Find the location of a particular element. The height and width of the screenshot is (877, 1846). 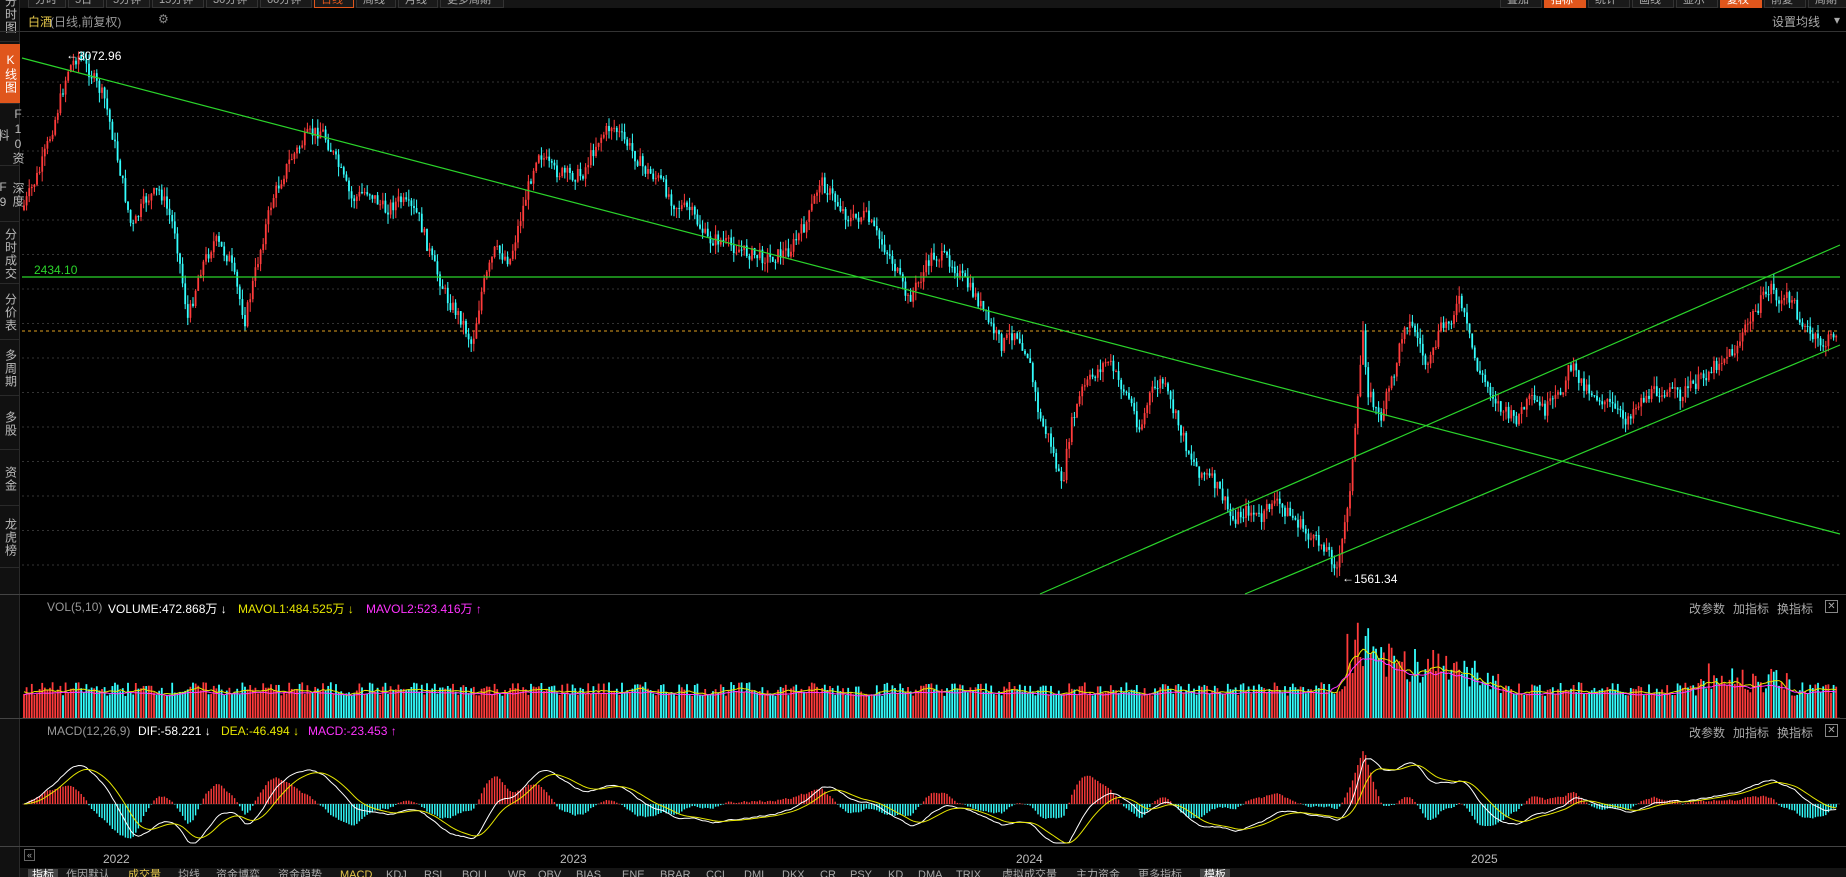

gear-icon: ⚙ is located at coordinates (163, 19).